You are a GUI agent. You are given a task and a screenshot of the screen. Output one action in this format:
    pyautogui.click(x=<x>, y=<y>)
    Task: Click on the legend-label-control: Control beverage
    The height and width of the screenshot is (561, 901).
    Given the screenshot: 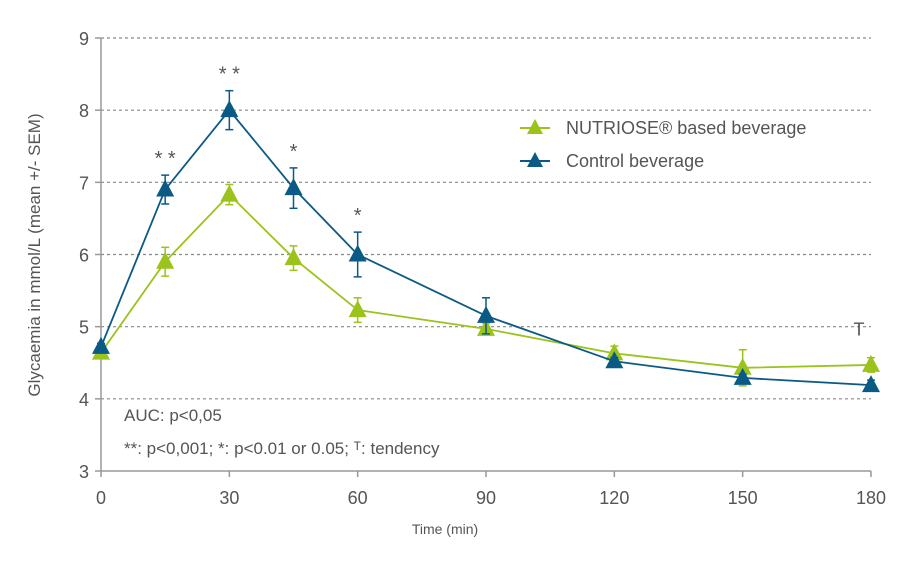 What is the action you would take?
    pyautogui.click(x=635, y=161)
    